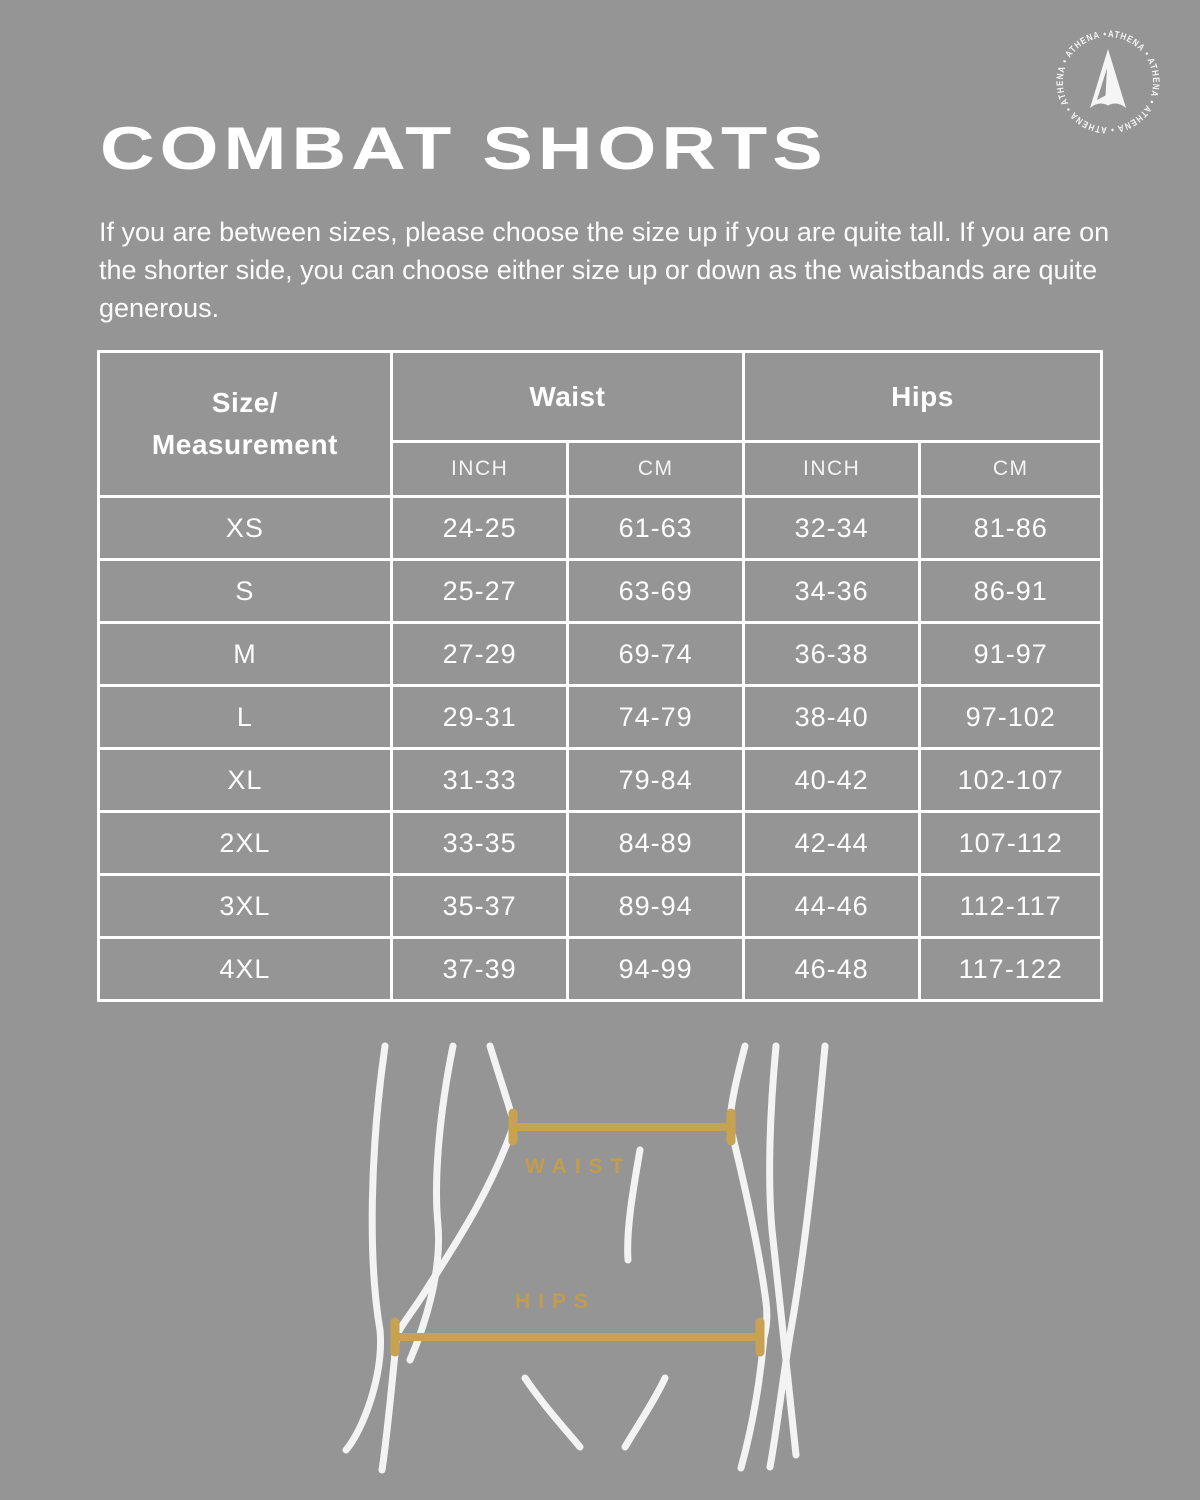 Image resolution: width=1200 pixels, height=1500 pixels. Describe the element at coordinates (655, 654) in the screenshot. I see `cell-waist-cm: 69-74` at that location.